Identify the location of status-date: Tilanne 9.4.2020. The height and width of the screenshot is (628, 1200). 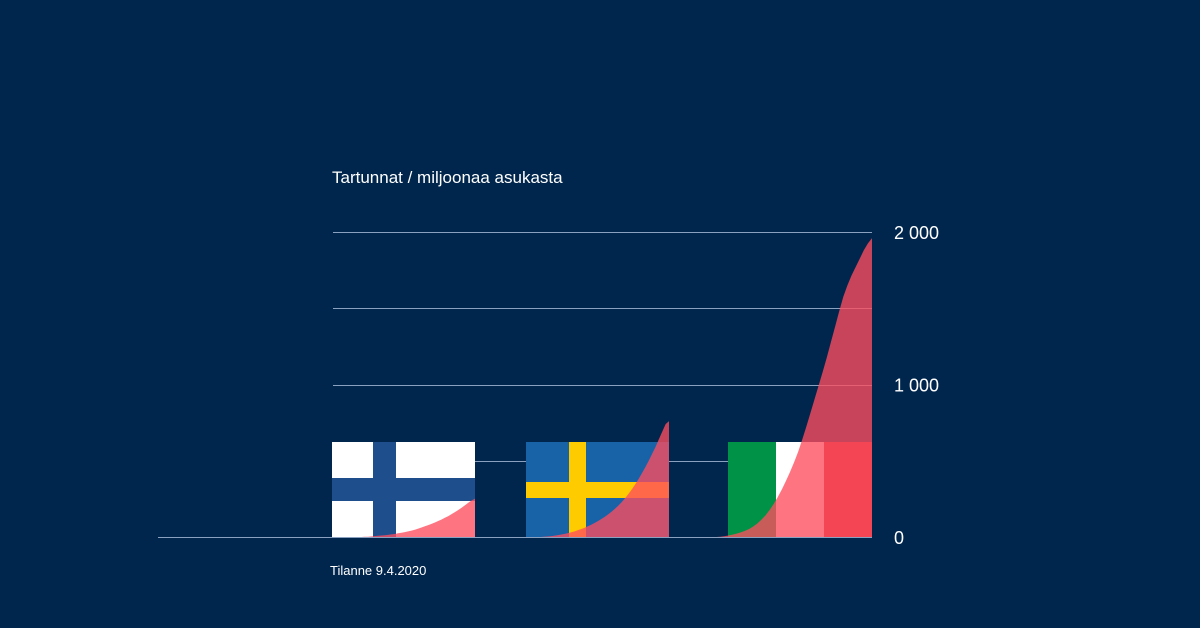
(378, 570).